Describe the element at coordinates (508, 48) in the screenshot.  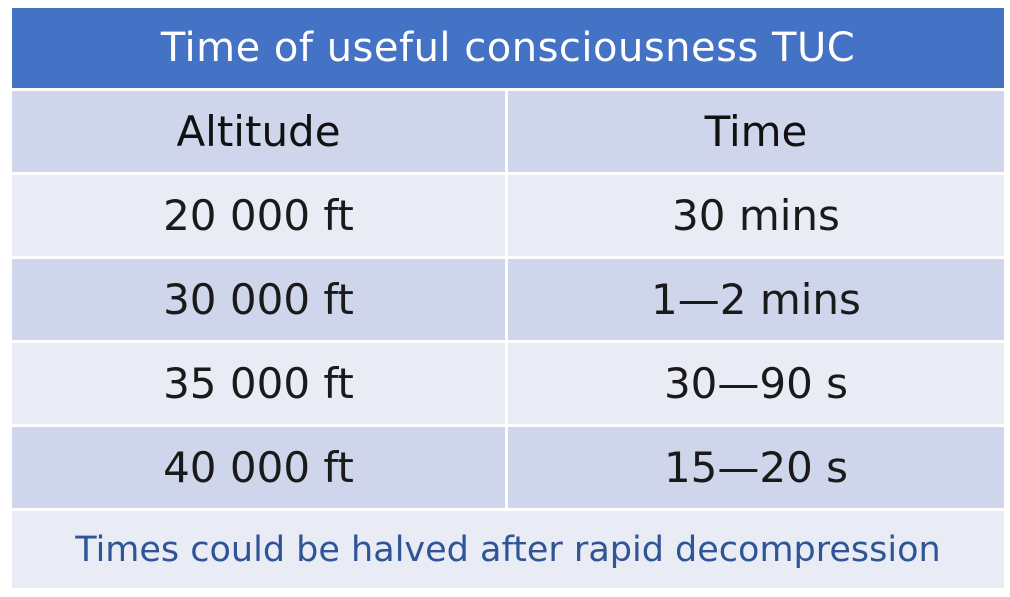
I see `table-title: Time of useful consciousness TUC` at that location.